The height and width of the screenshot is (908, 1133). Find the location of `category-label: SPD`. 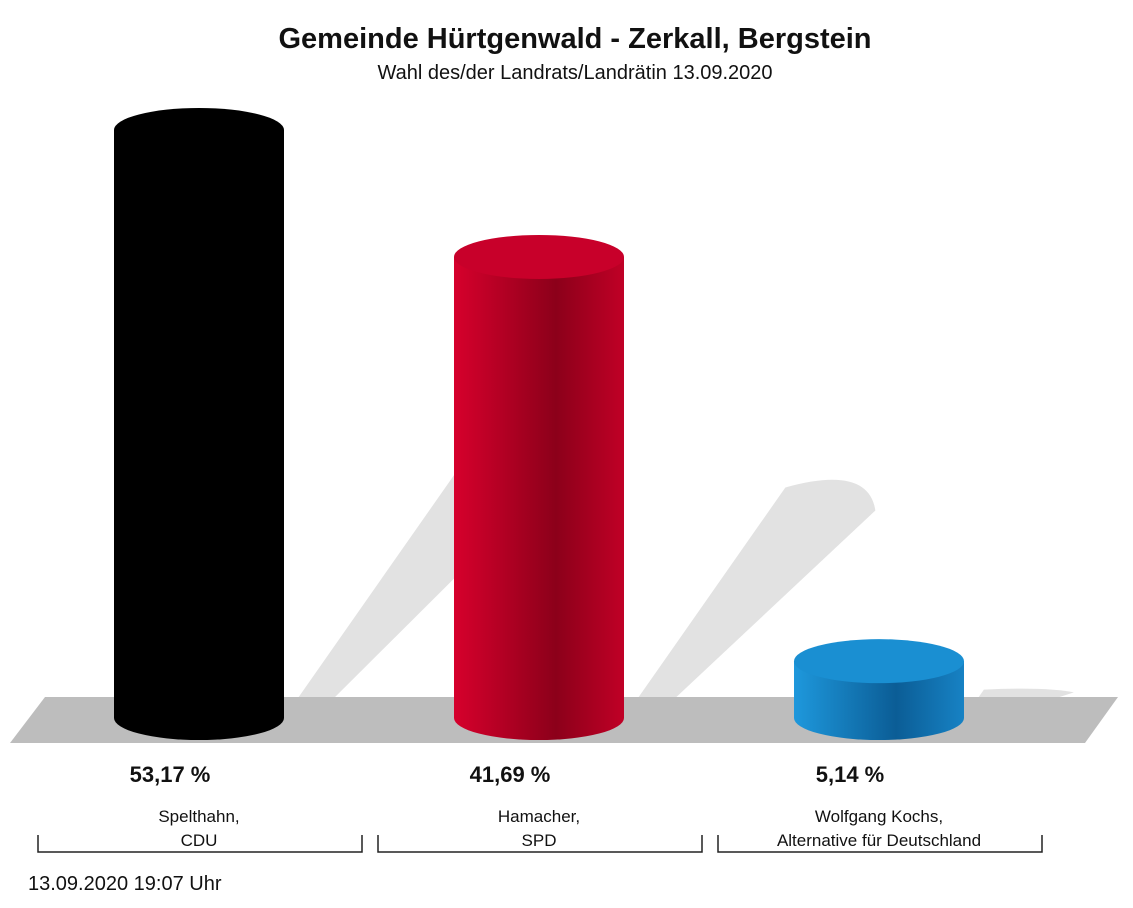

category-label: SPD is located at coordinates (539, 840).